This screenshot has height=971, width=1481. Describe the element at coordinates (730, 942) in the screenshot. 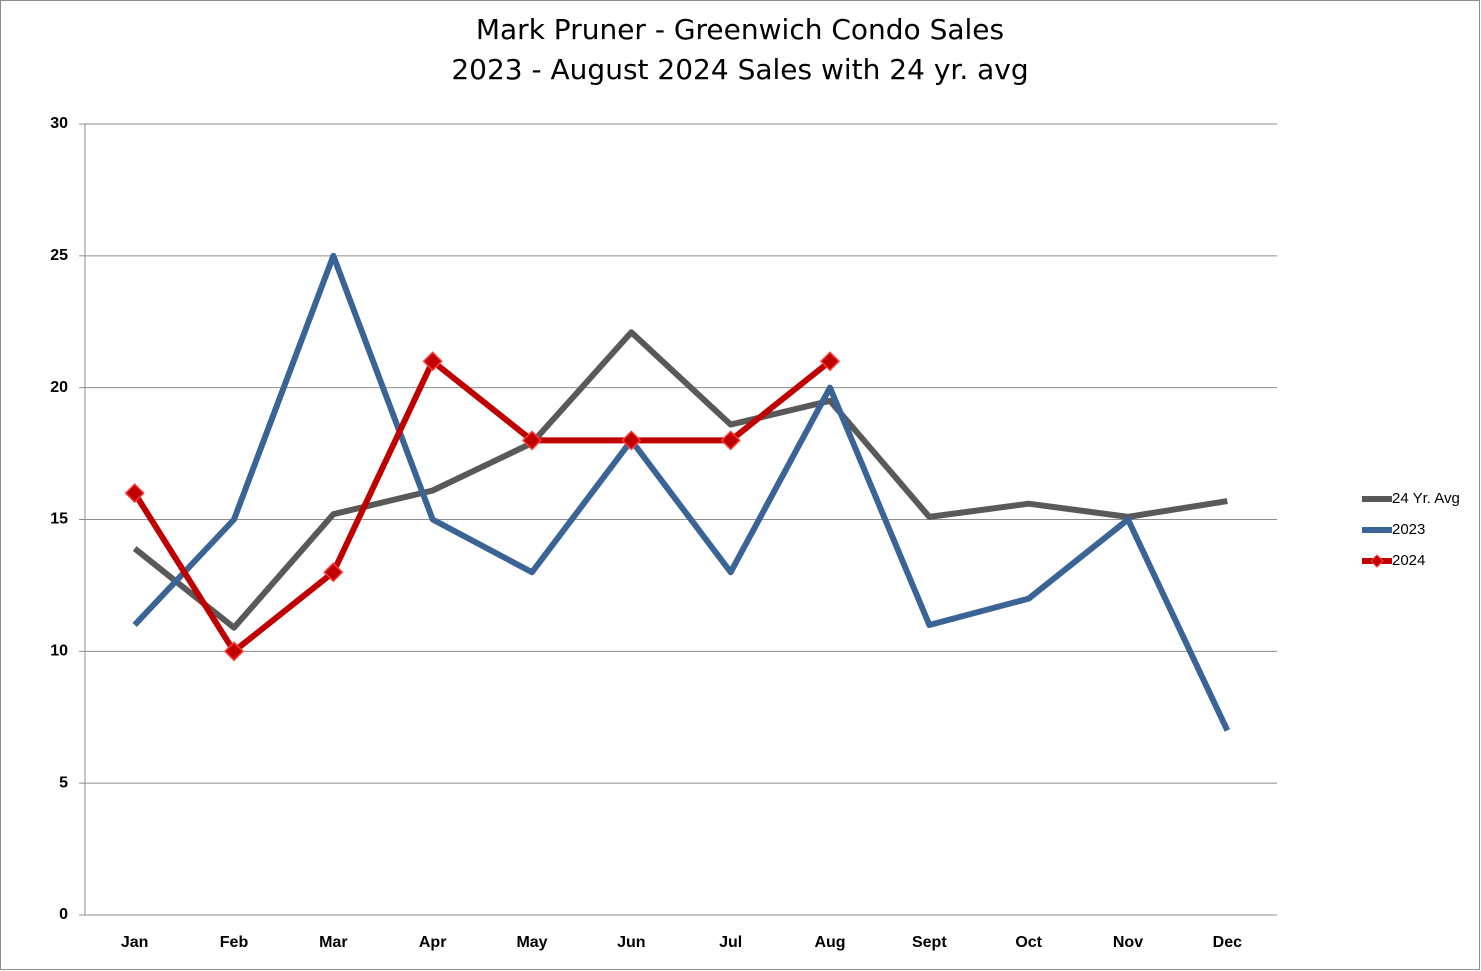

I see `x-tick-label: Jul` at that location.